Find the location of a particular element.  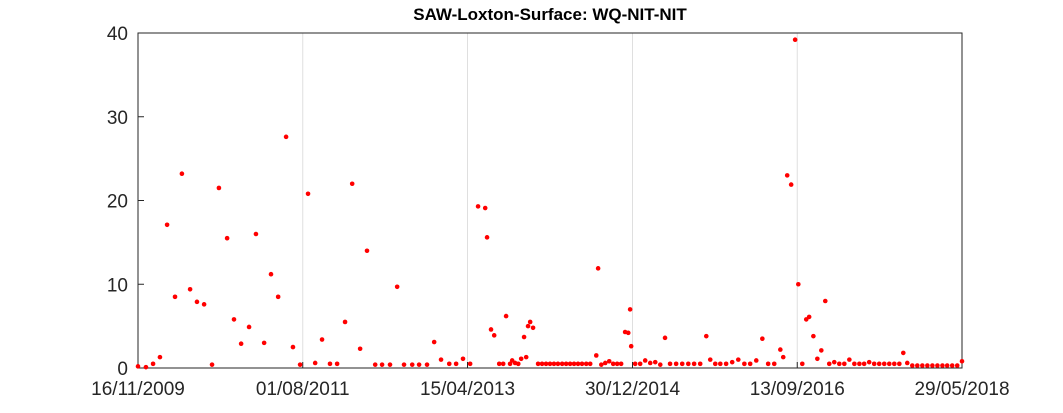

x-tick-label: 30/12/2014 is located at coordinates (633, 389).